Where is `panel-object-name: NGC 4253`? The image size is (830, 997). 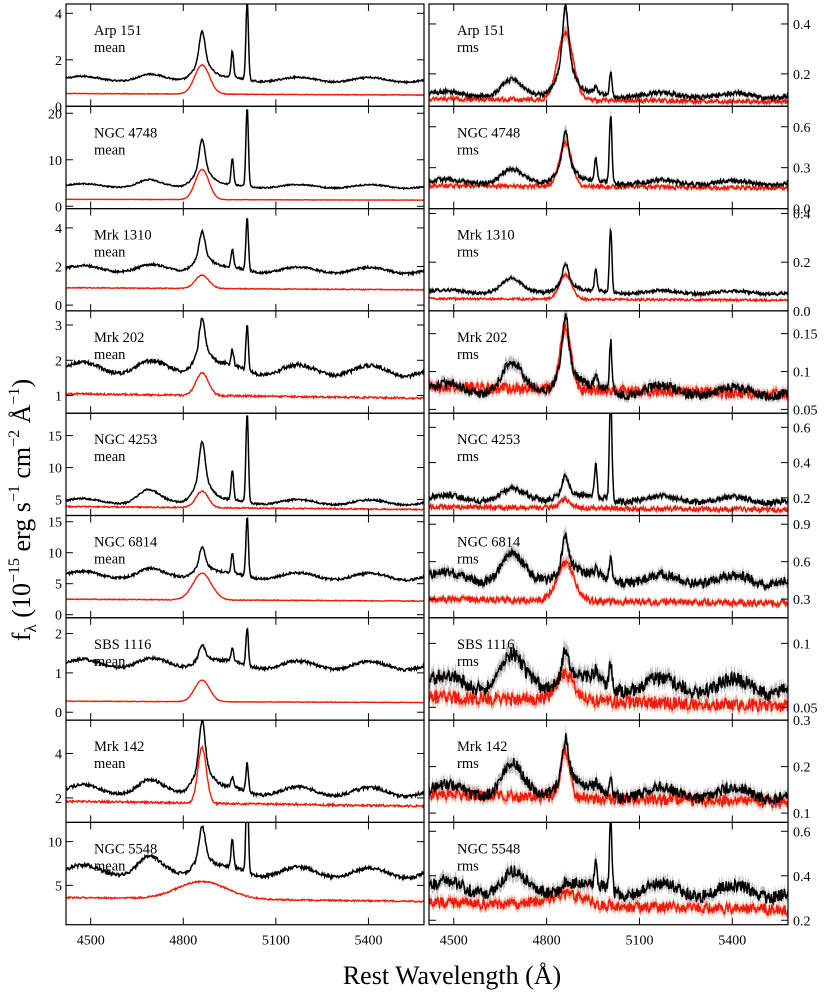 panel-object-name: NGC 4253 is located at coordinates (488, 440).